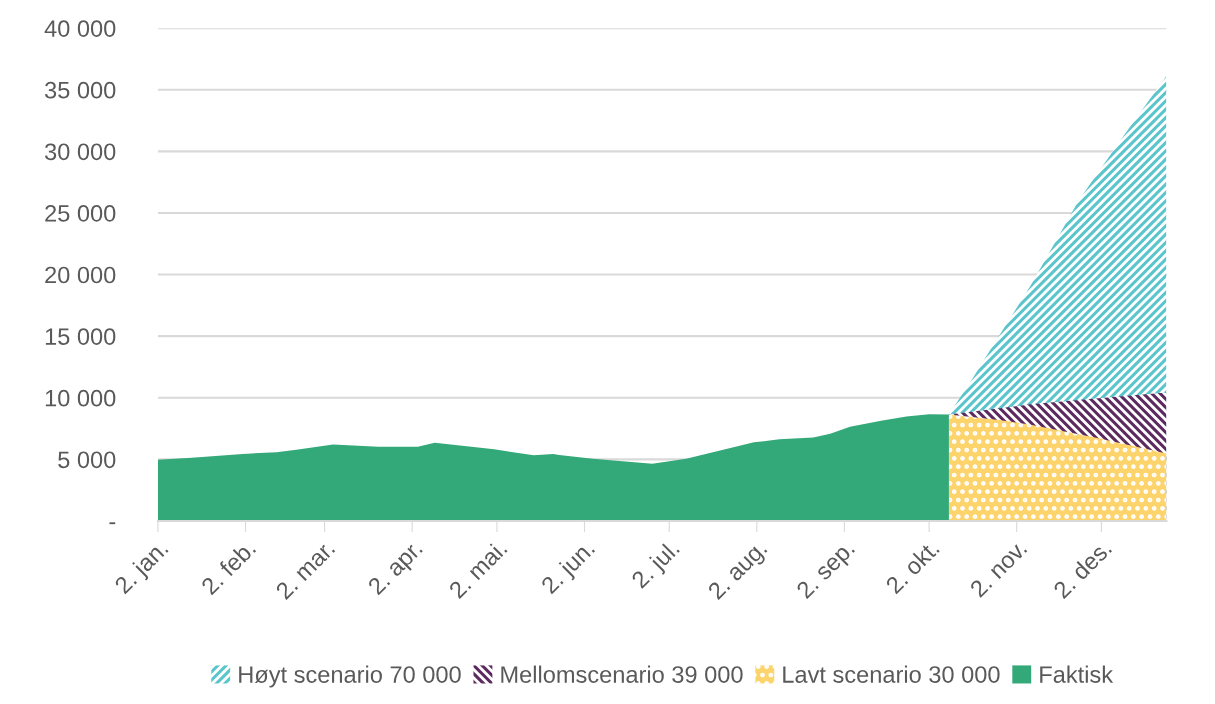  Describe the element at coordinates (80, 152) in the screenshot. I see `y-tick-label: 30 000` at that location.